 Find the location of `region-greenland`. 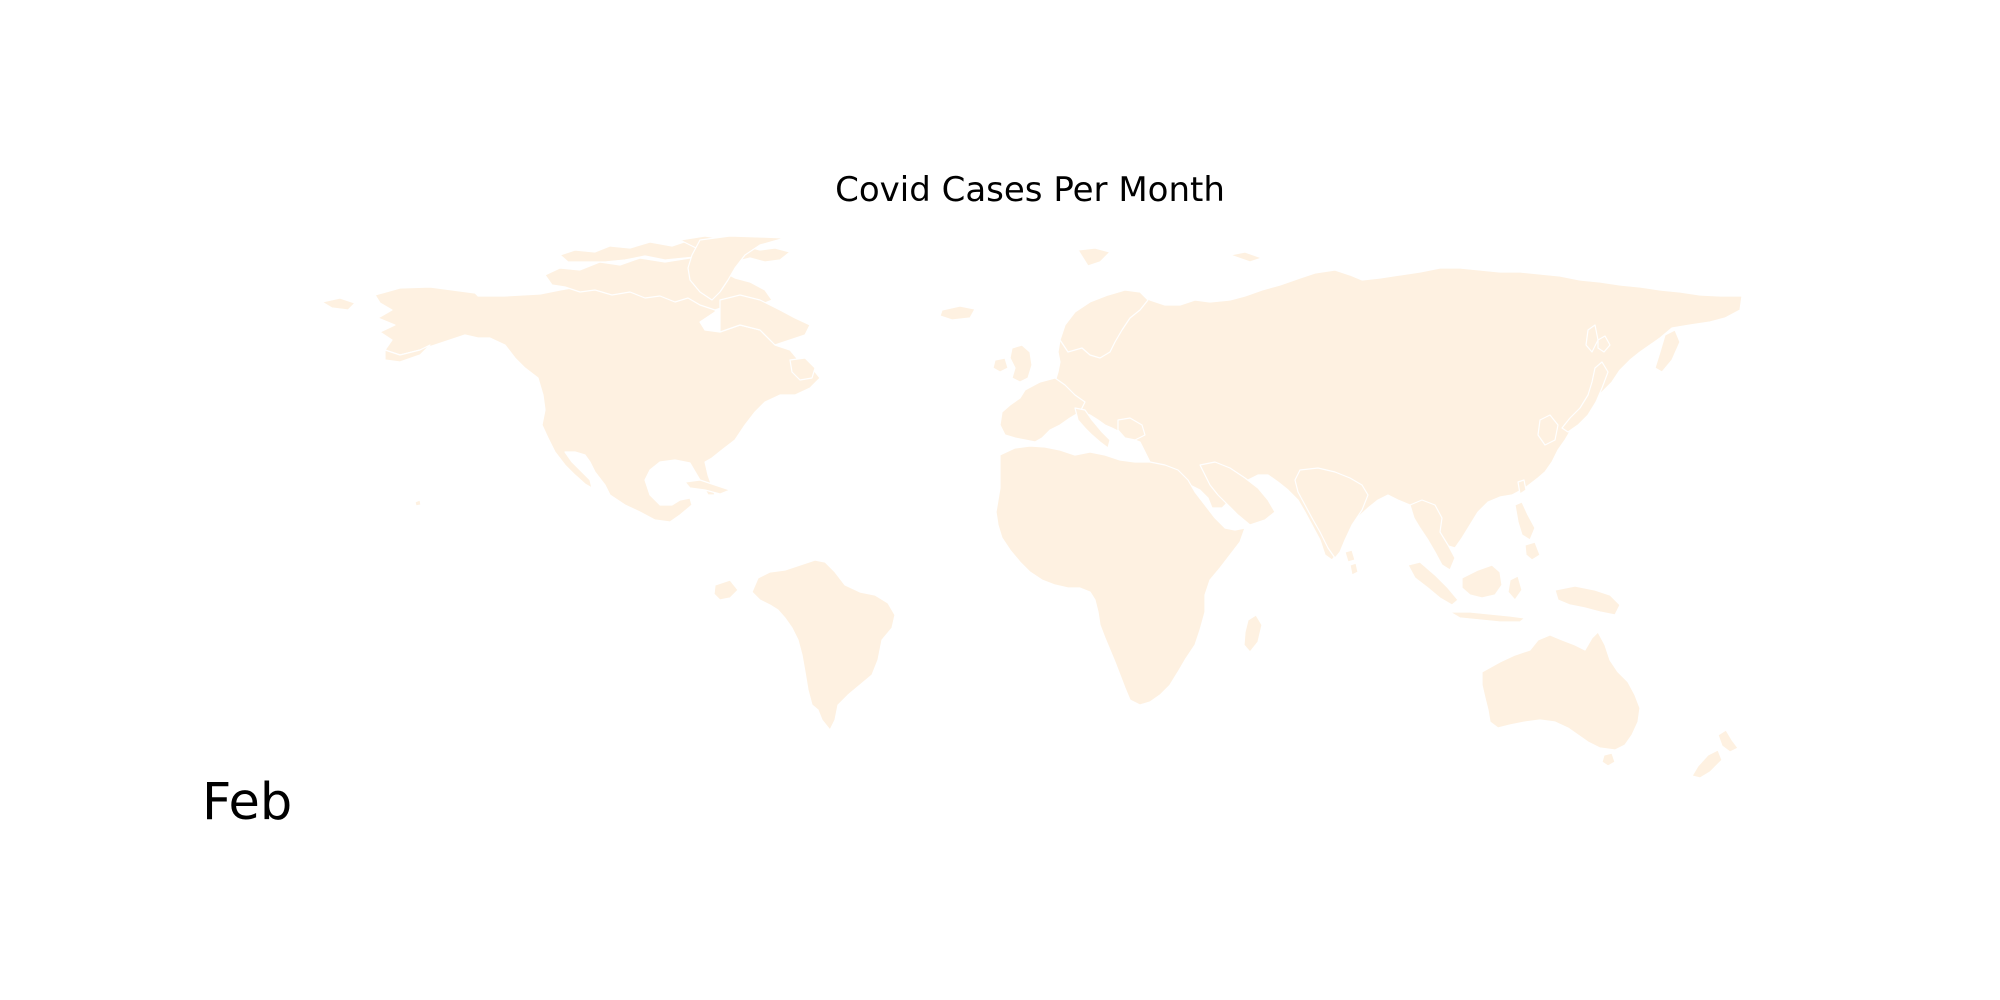

region-greenland is located at coordinates (736, 268).